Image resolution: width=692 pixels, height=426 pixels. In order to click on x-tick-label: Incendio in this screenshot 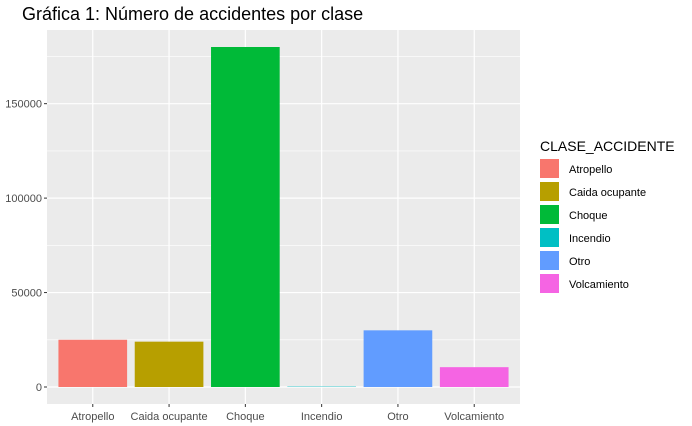, I will do `click(322, 417)`.